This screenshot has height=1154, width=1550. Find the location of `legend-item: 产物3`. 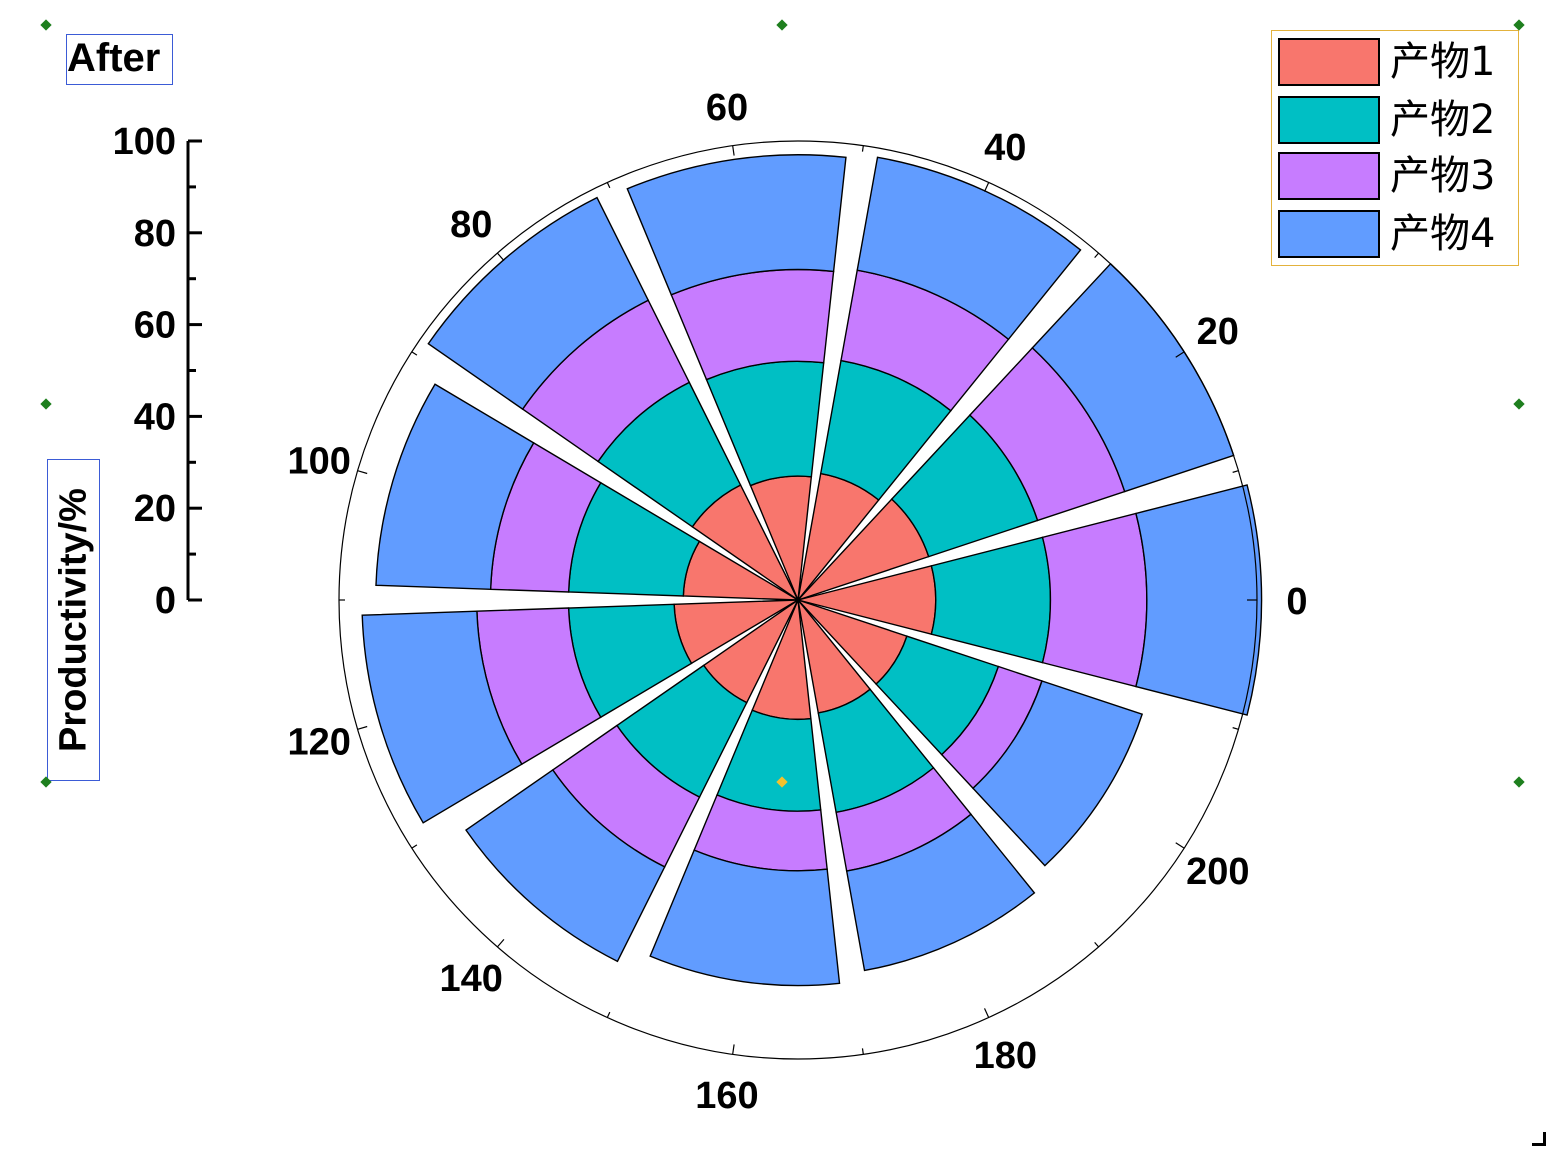

legend-item: 产物3 is located at coordinates (1396, 175).